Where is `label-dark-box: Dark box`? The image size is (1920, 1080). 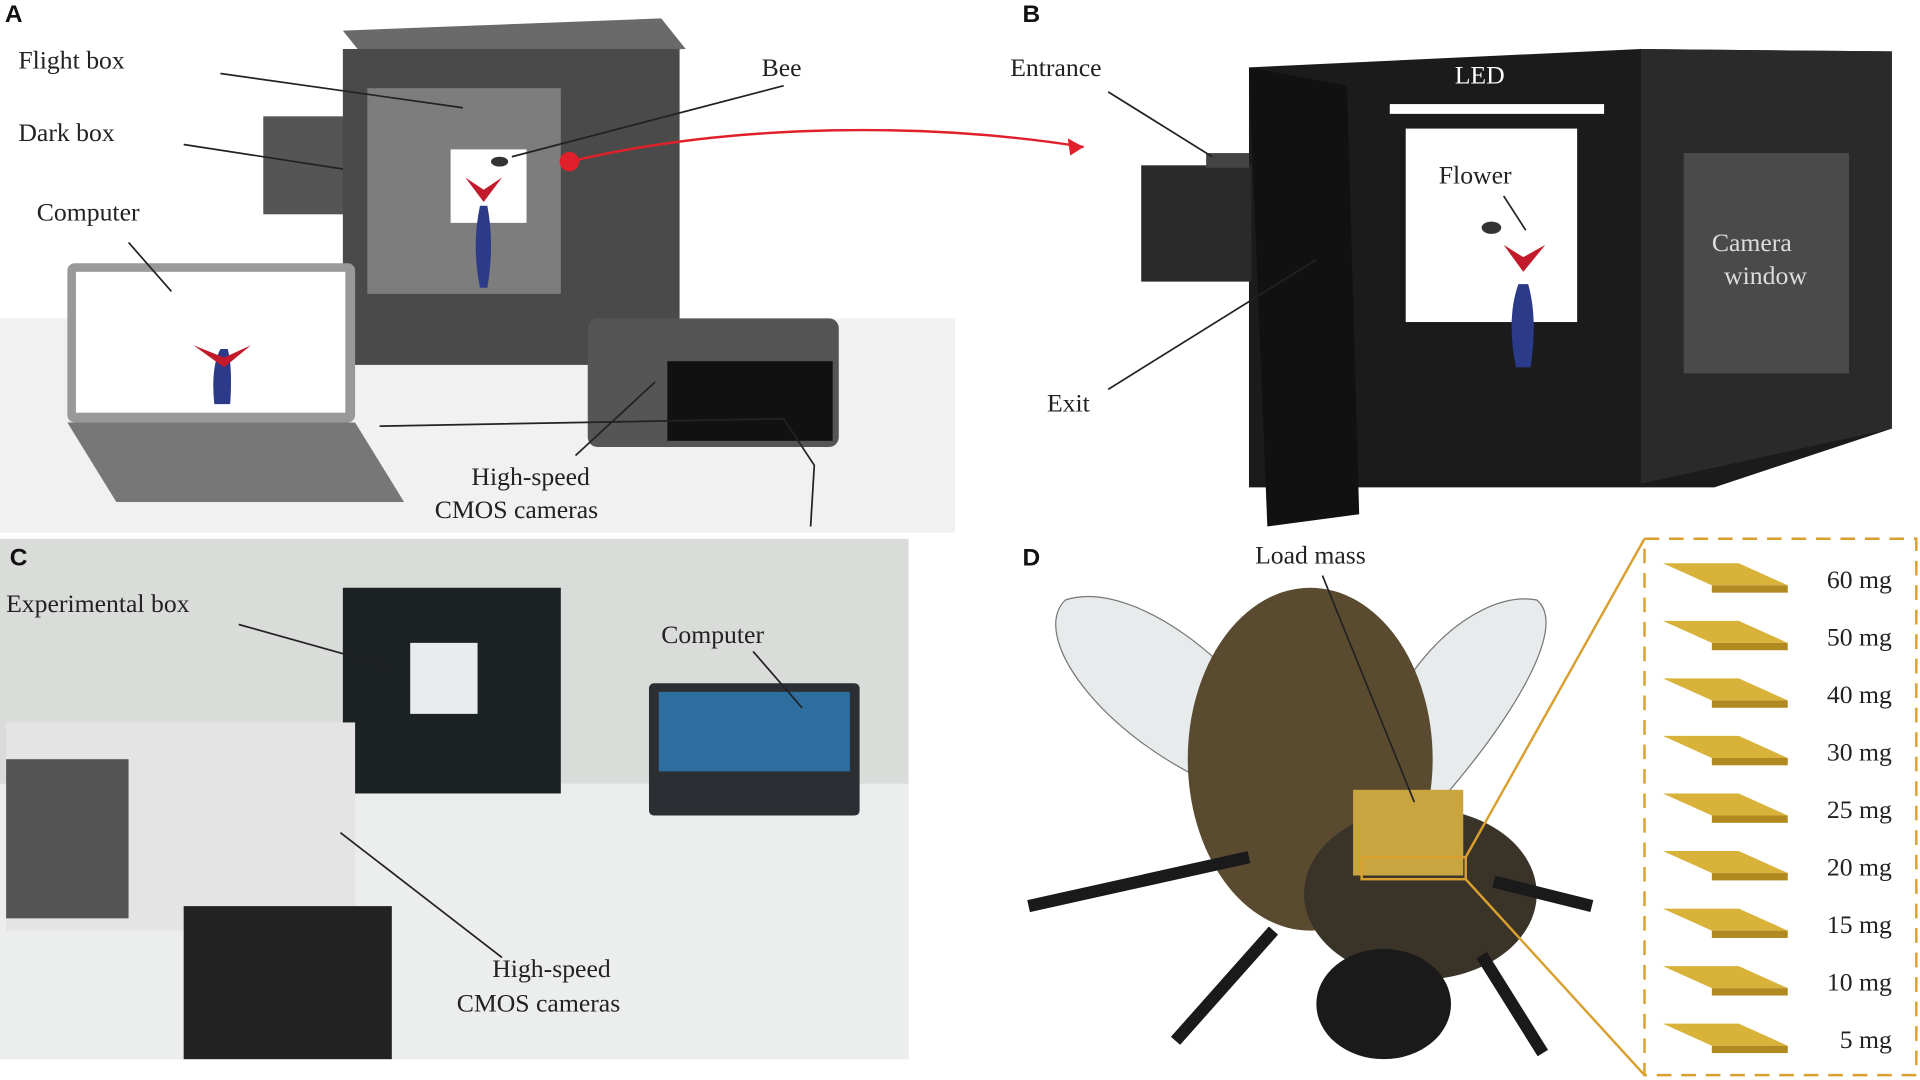 label-dark-box: Dark box is located at coordinates (66, 132).